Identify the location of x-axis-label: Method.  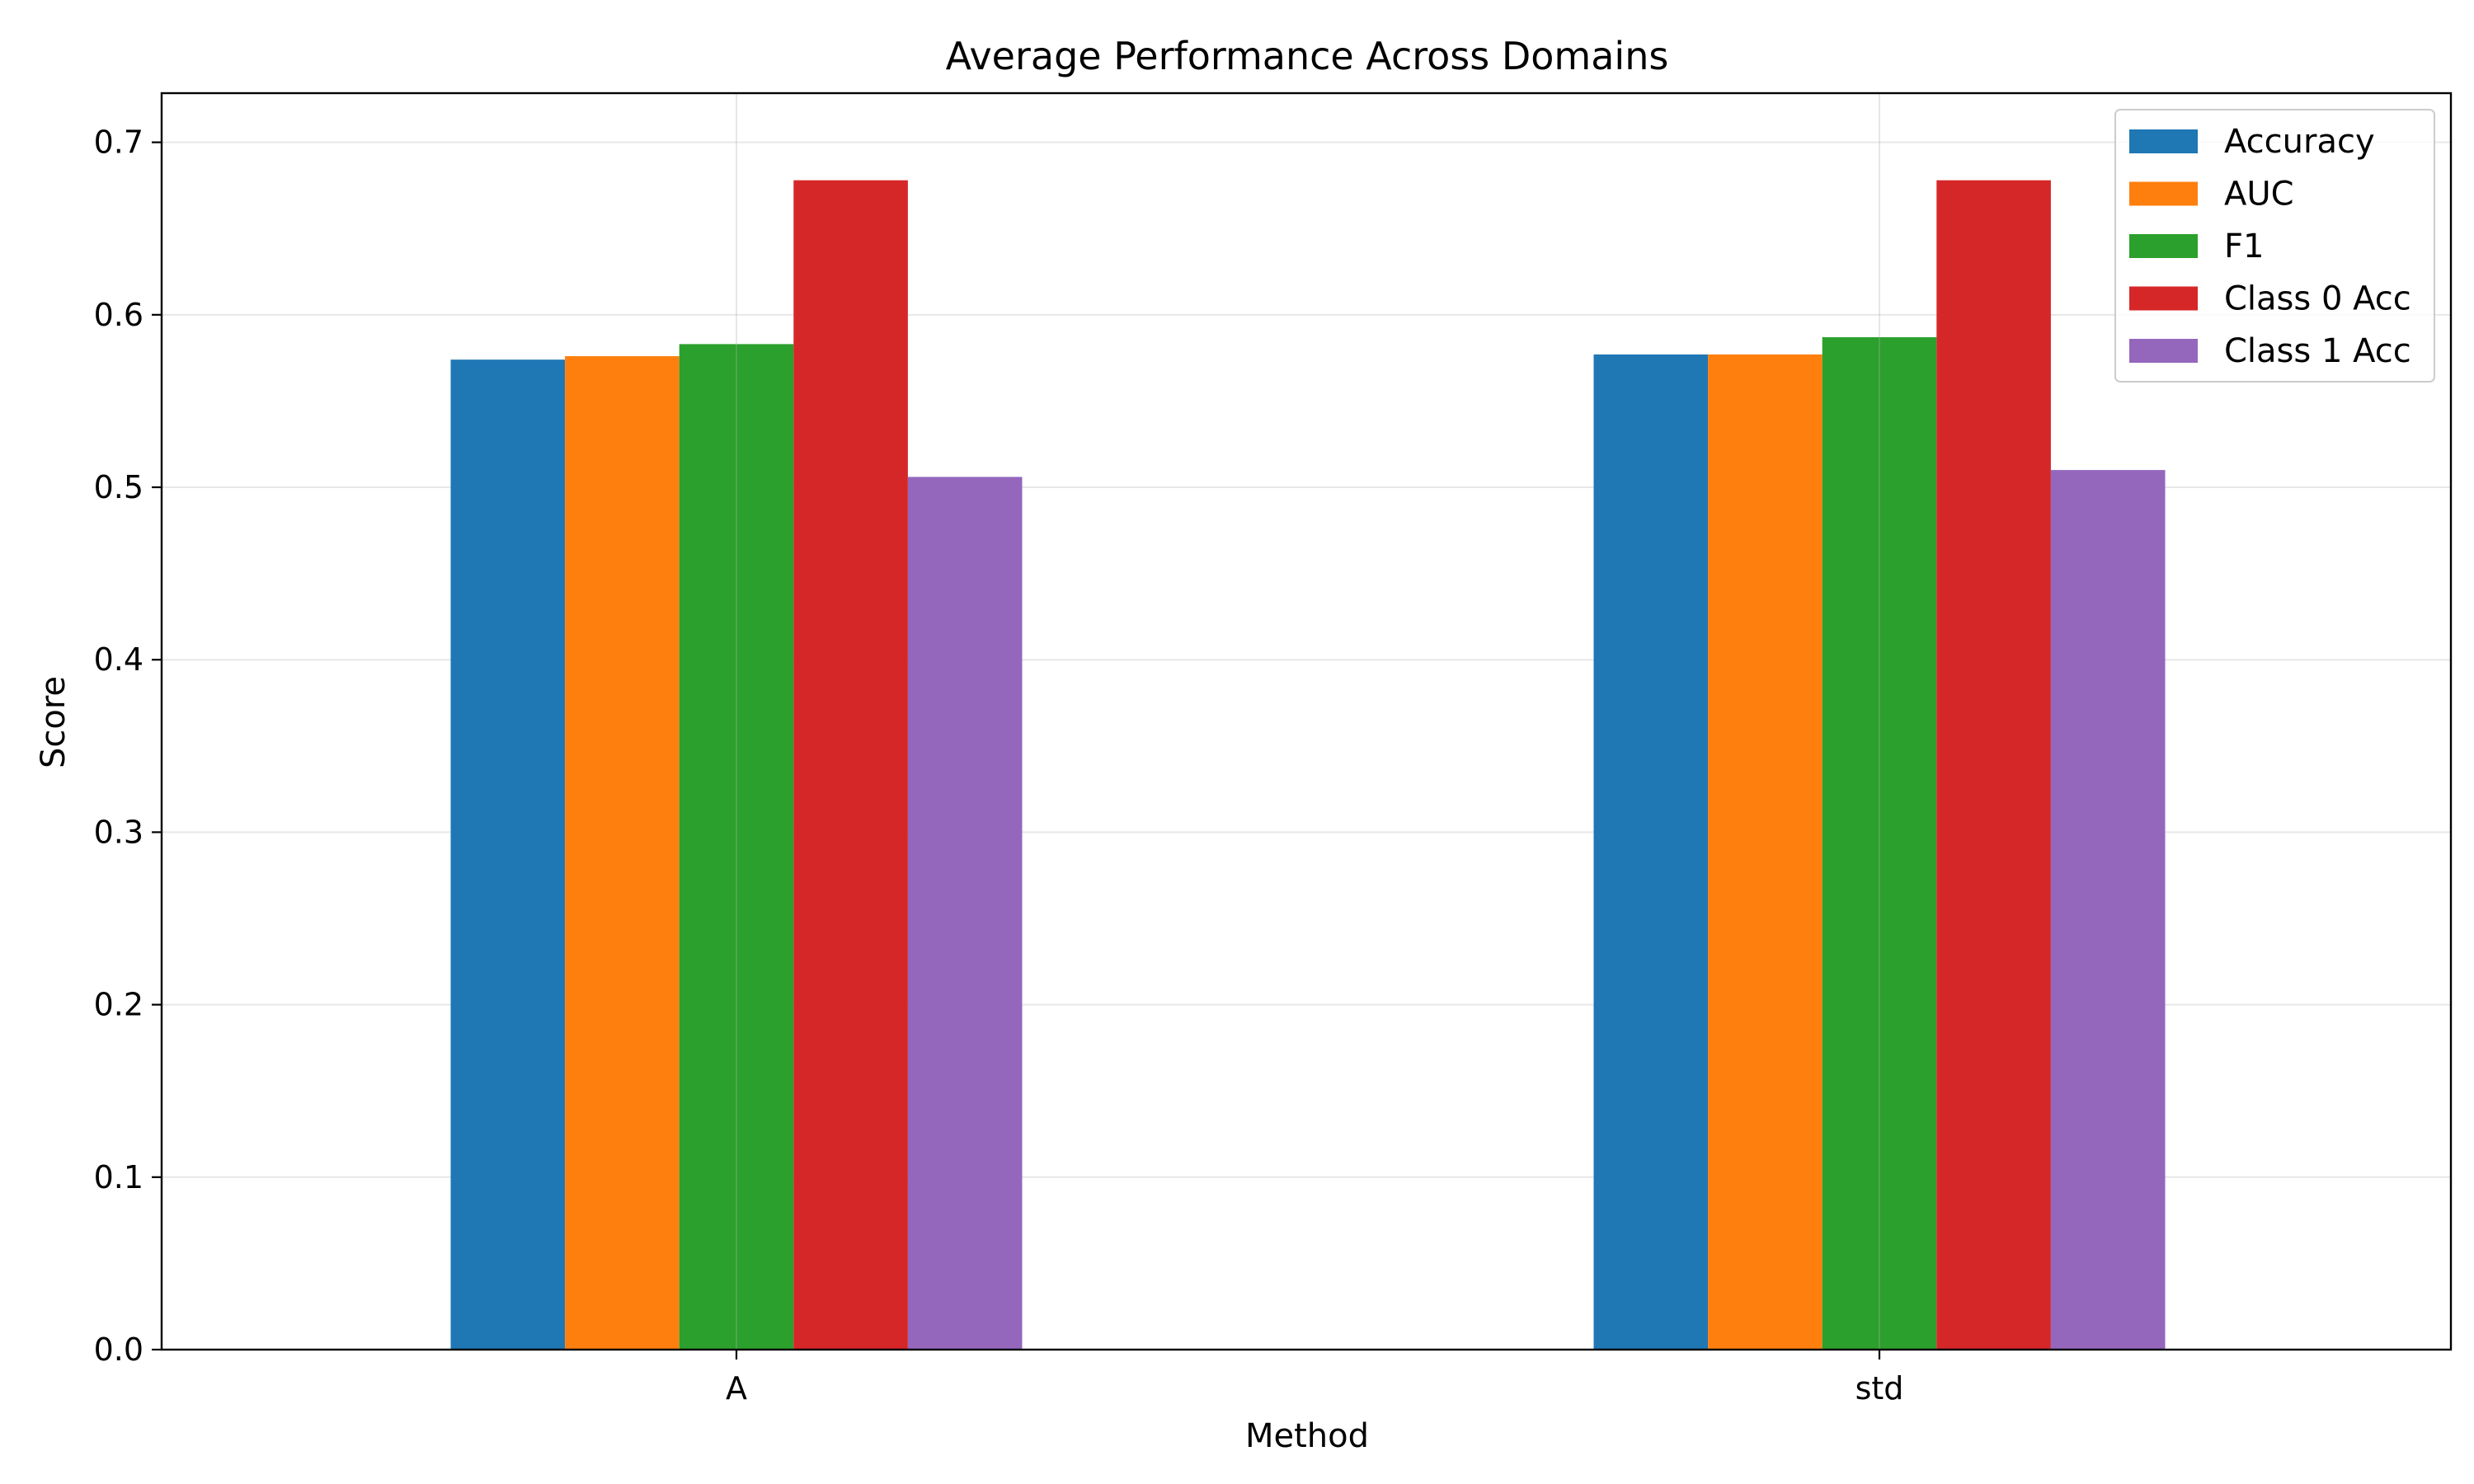
(1307, 1436).